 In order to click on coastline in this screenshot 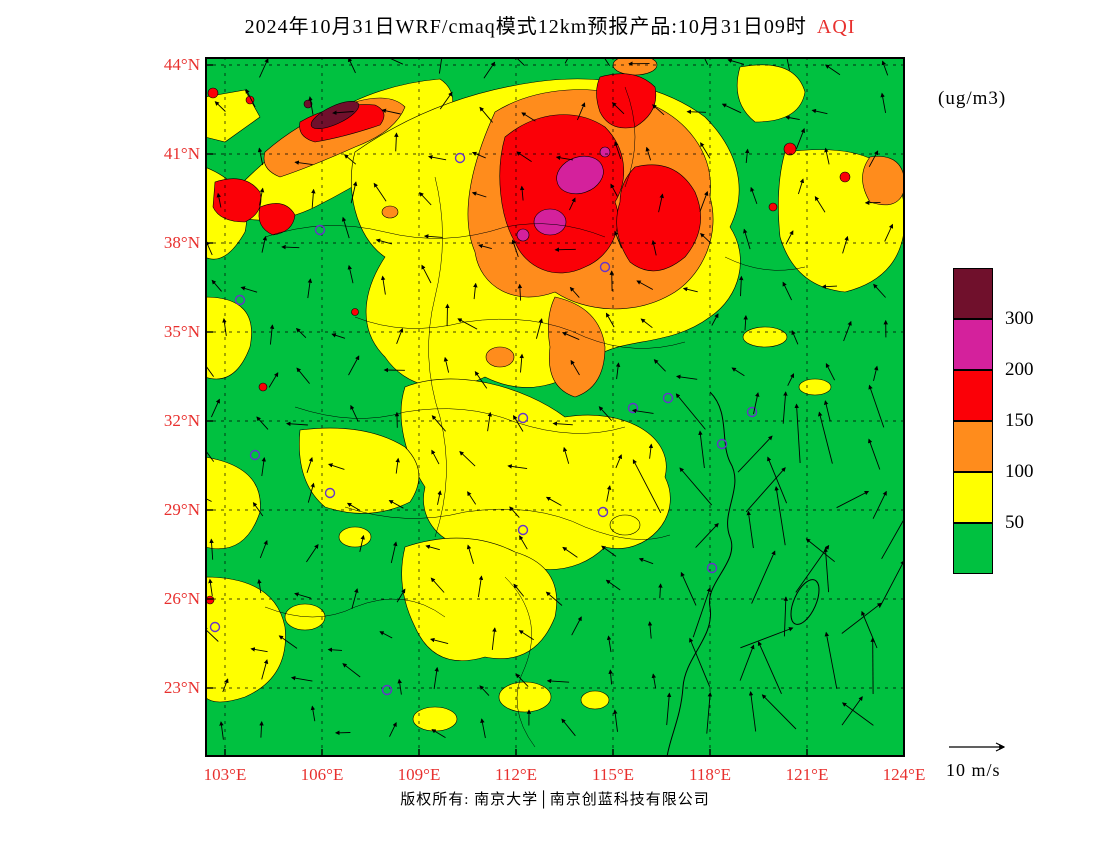, I will do `click(743, 574)`.